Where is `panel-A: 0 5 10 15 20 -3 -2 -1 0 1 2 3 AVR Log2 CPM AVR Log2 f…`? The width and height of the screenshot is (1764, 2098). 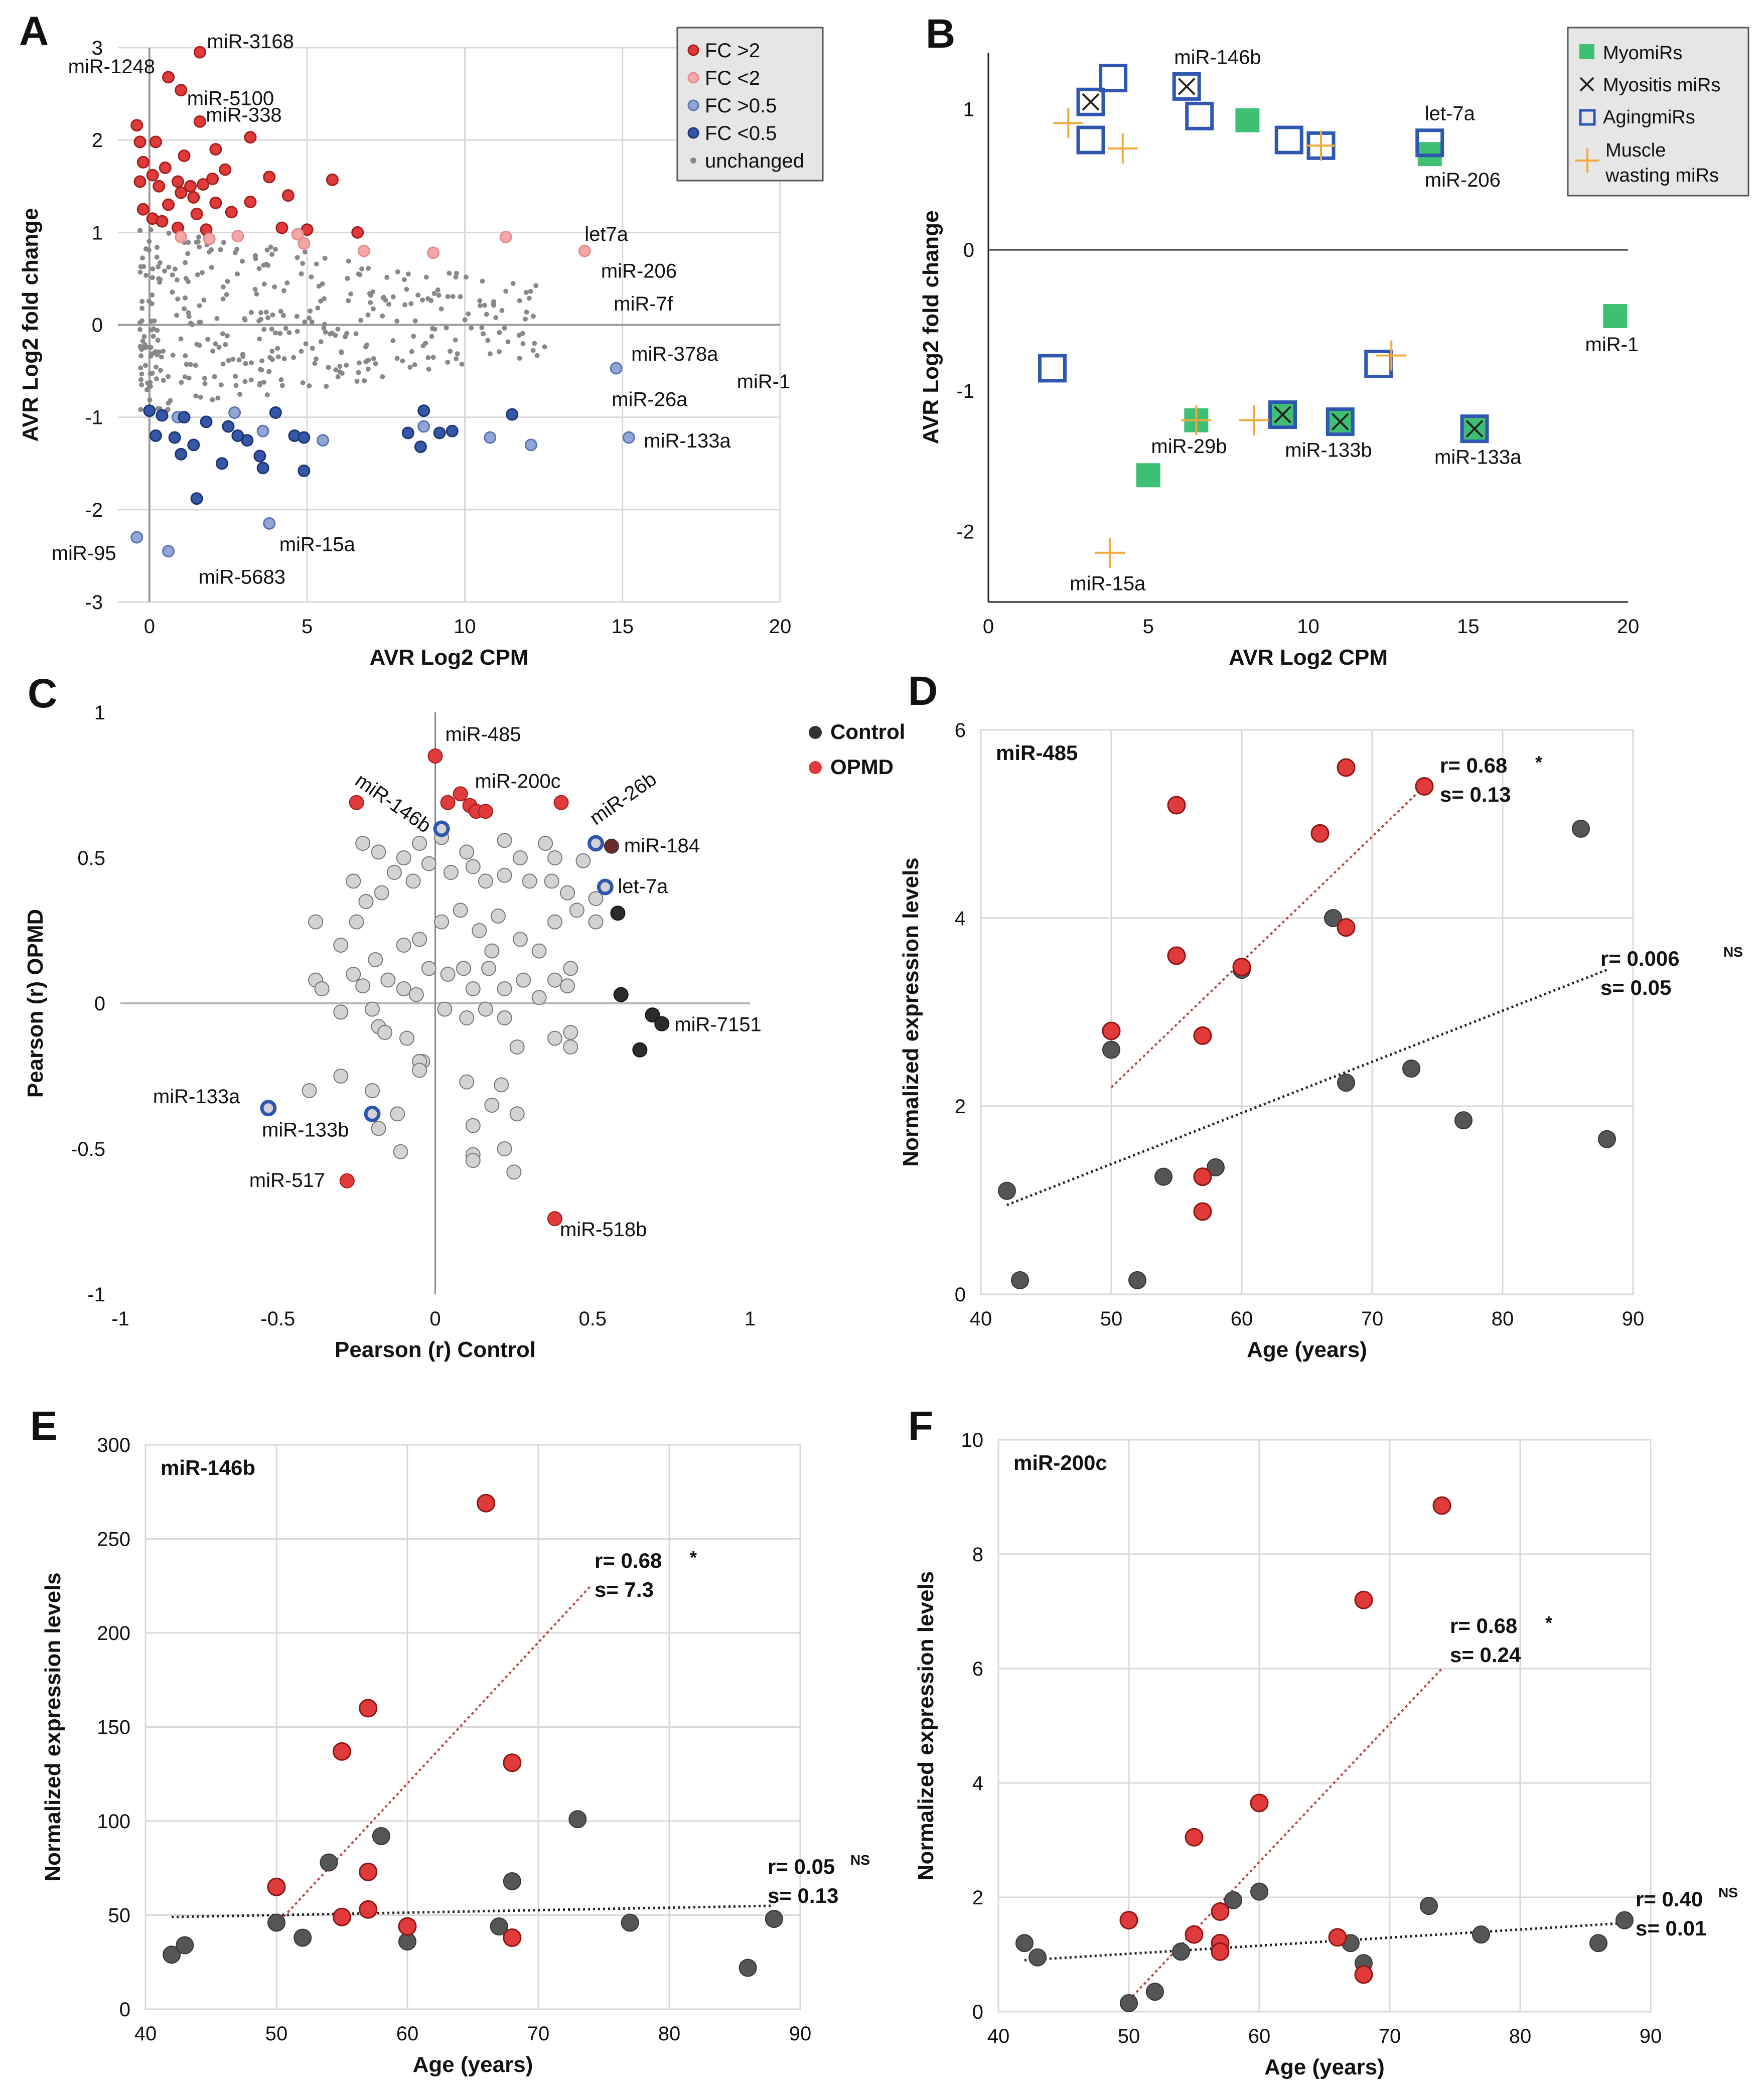 panel-A: 0 5 10 15 20 -3 -2 -1 0 1 2 3 AVR Log2 CPM AVR Log2 f… is located at coordinates (421, 340).